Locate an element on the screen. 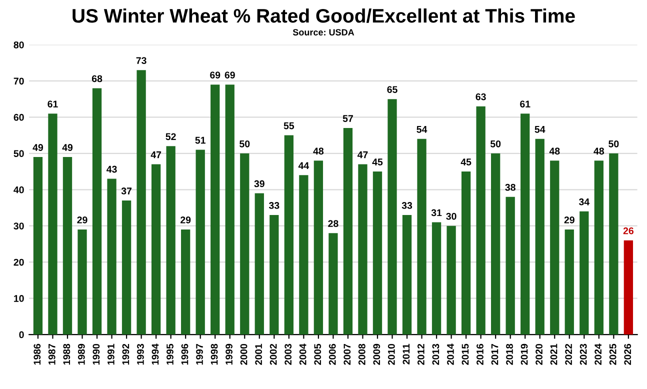 This screenshot has width=647, height=389. data-label: 30 is located at coordinates (451, 216).